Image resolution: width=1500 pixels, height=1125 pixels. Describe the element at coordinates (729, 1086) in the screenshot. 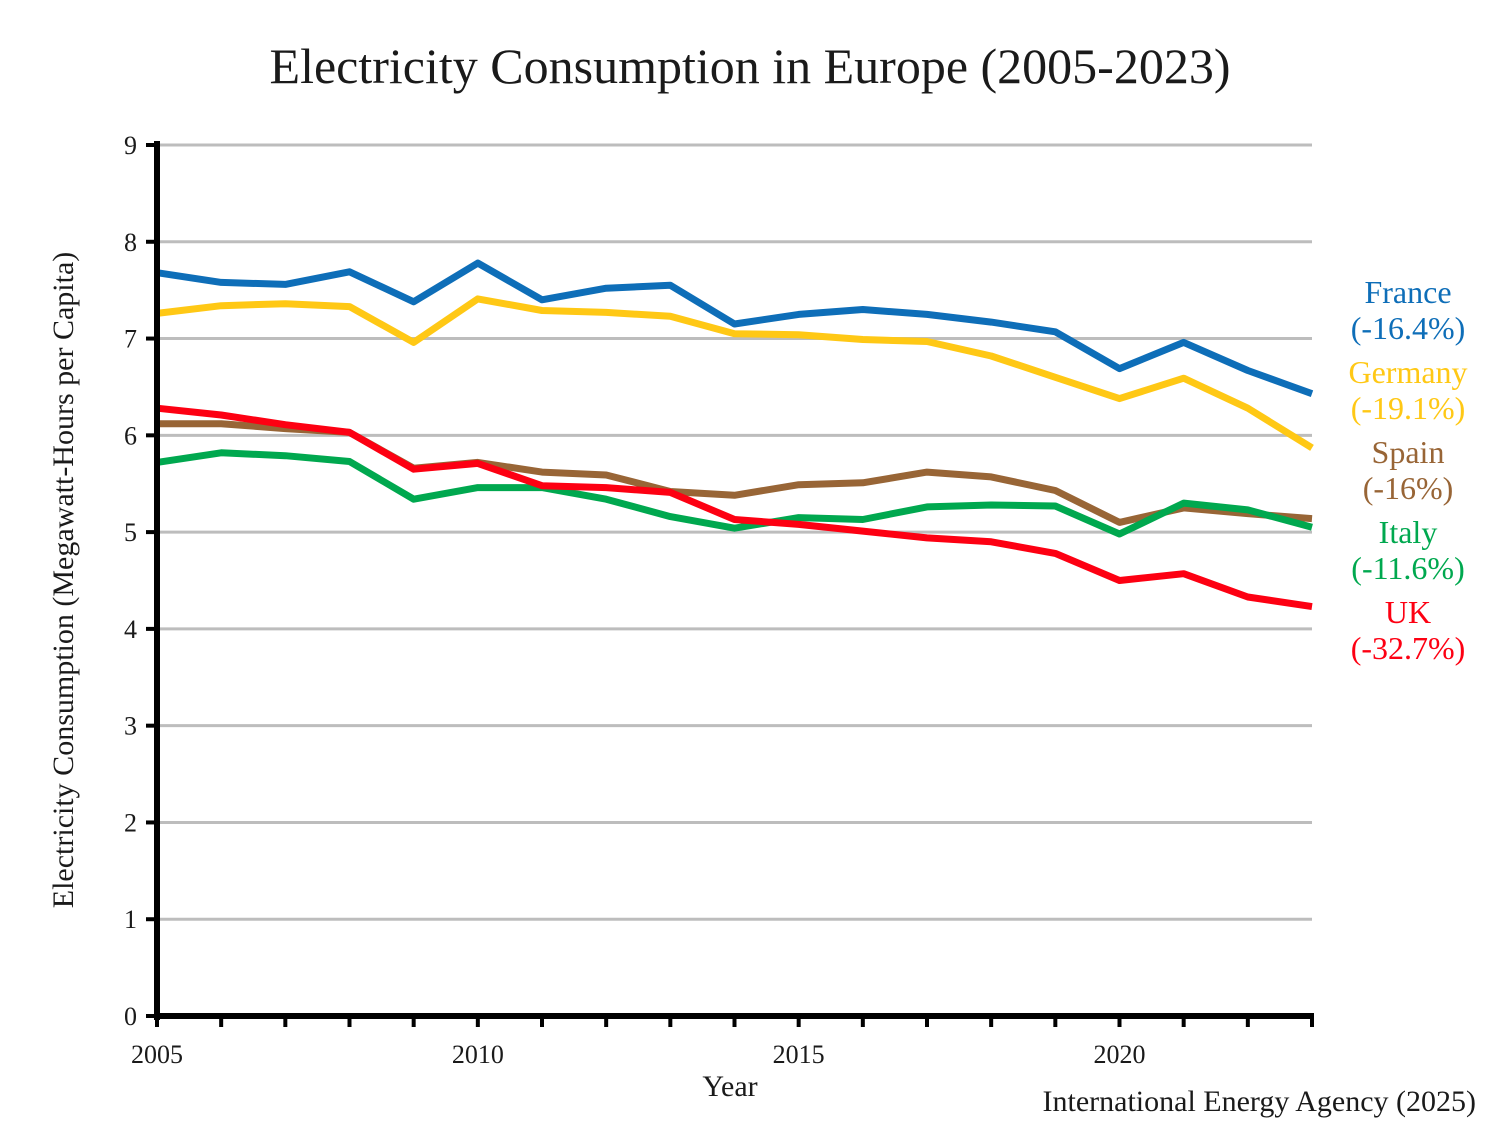

I see `x-axis-label: Year` at that location.